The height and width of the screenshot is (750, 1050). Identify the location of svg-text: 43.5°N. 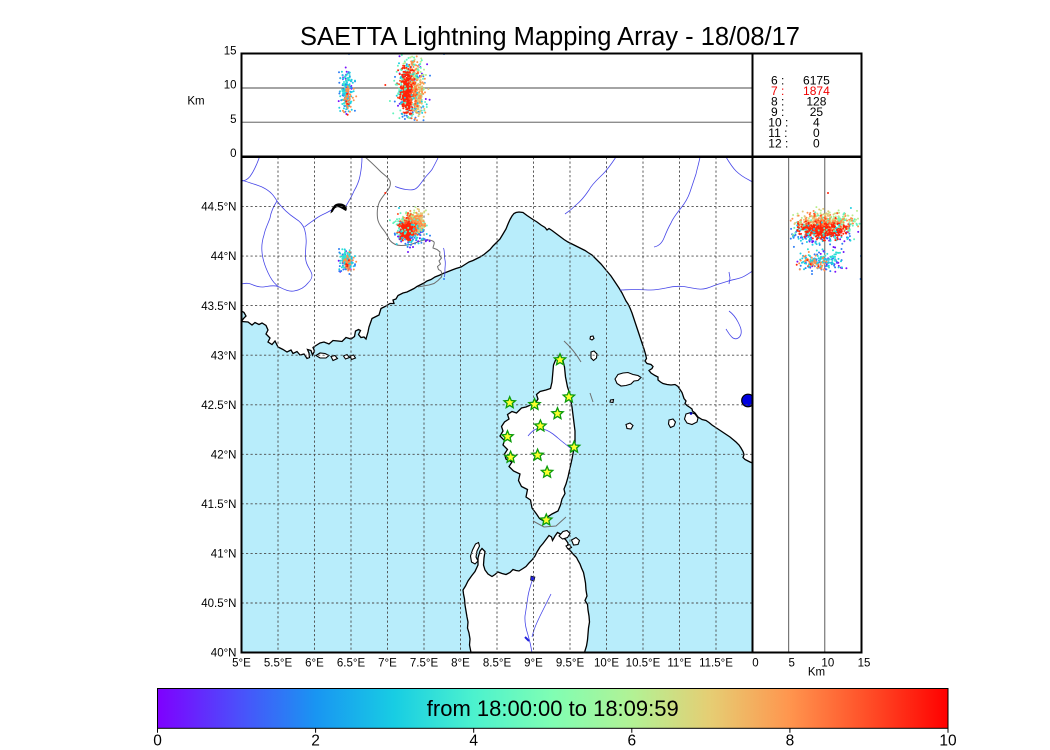
(218, 307).